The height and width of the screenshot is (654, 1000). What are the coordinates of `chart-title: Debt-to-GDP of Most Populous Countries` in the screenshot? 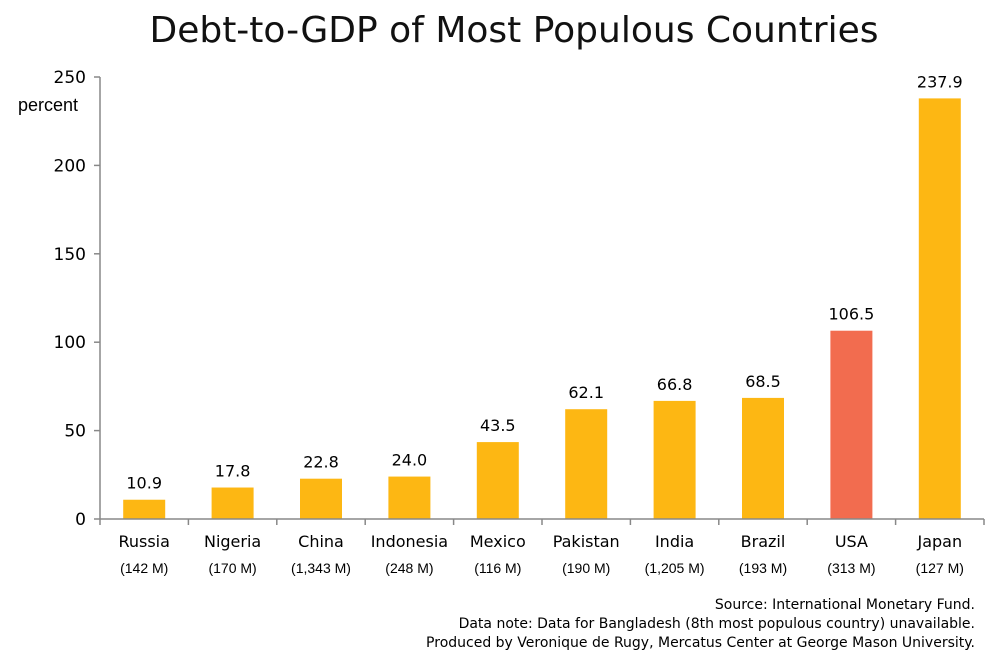 It's located at (513, 30).